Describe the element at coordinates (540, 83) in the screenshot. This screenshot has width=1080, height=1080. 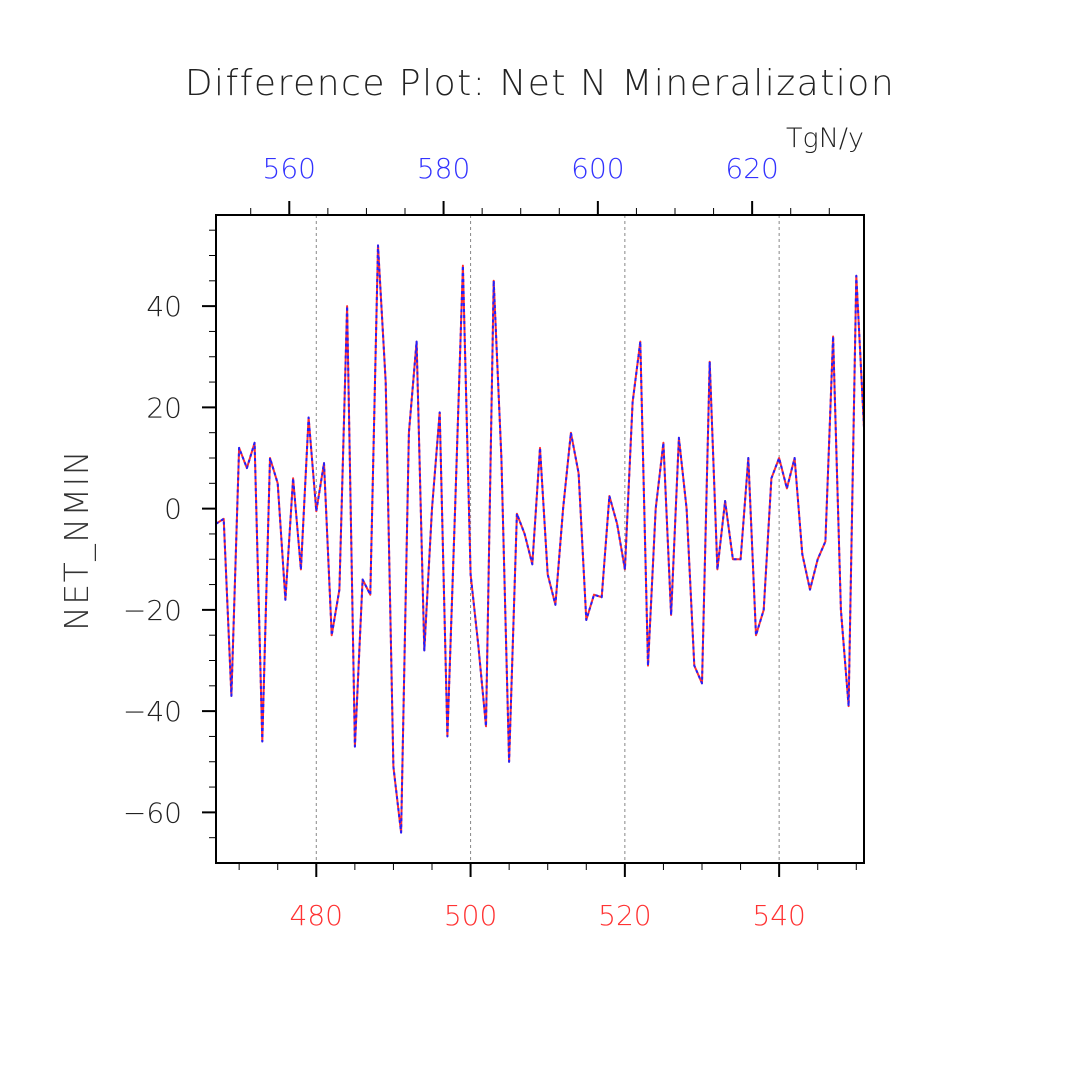
I see `chart-title: Difference Plot: Net N Mineralization` at that location.